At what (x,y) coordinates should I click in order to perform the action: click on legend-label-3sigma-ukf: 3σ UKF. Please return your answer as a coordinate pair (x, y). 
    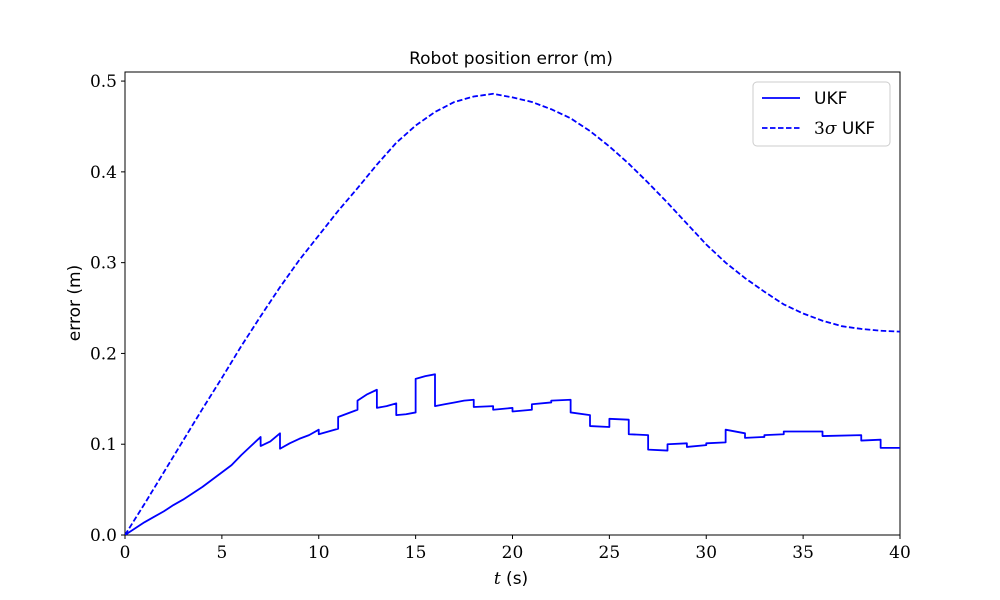
    Looking at the image, I should click on (844, 129).